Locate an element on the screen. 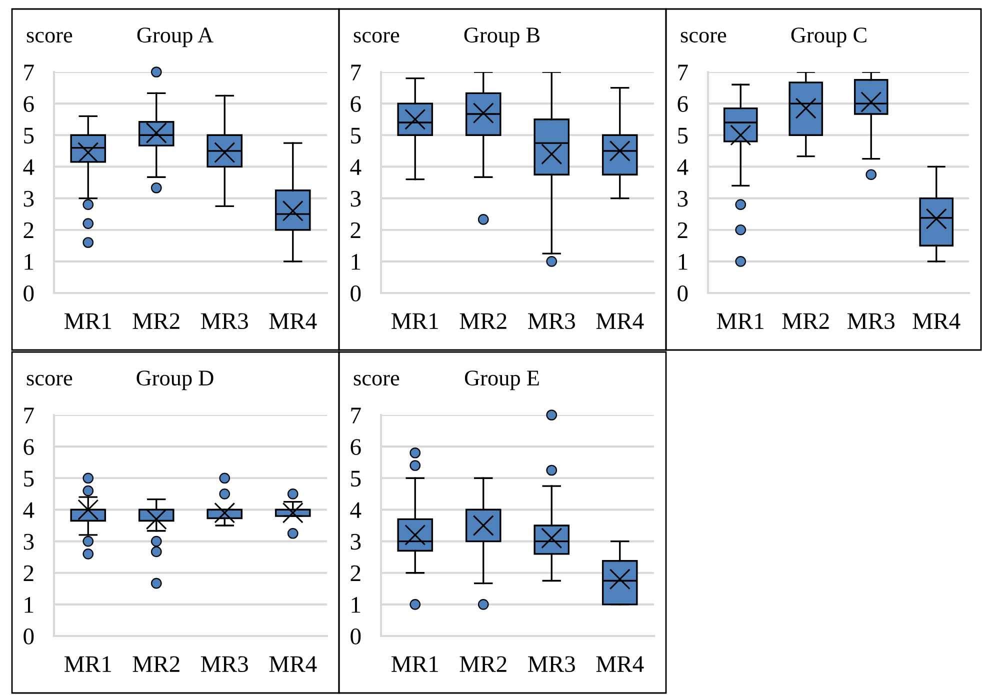 The width and height of the screenshot is (982, 695). chart-title: Group C is located at coordinates (828, 38).